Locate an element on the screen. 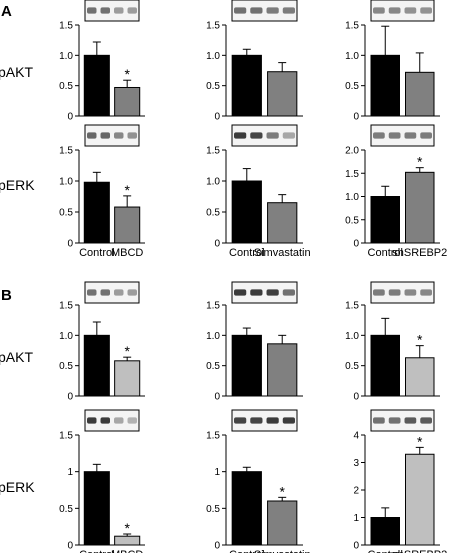 The width and height of the screenshot is (474, 553). chart-8-blot-frame is located at coordinates (264, 292).